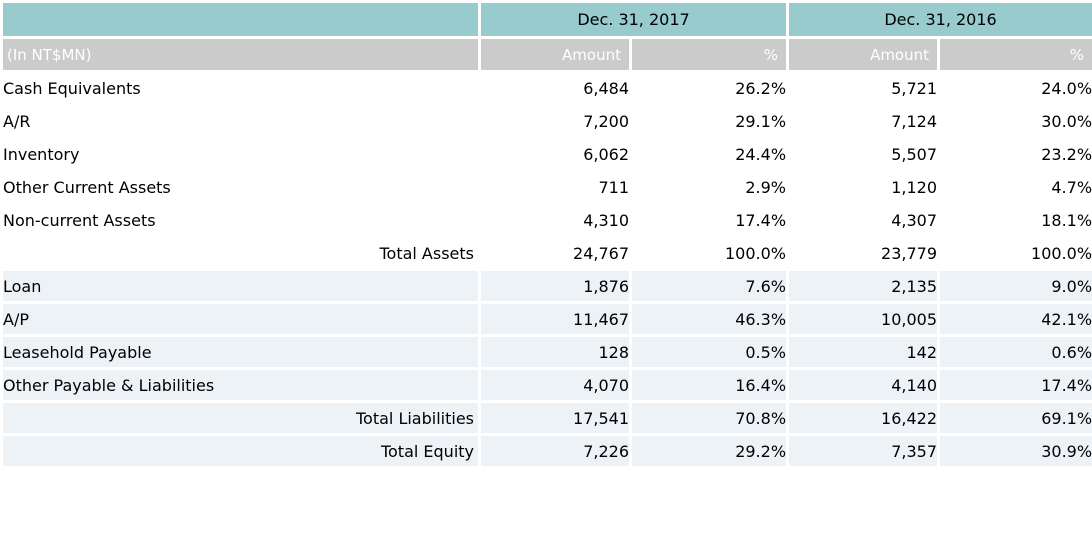  What do you see at coordinates (1014, 121) in the screenshot?
I see `cell-pct-2016: 30.0%` at bounding box center [1014, 121].